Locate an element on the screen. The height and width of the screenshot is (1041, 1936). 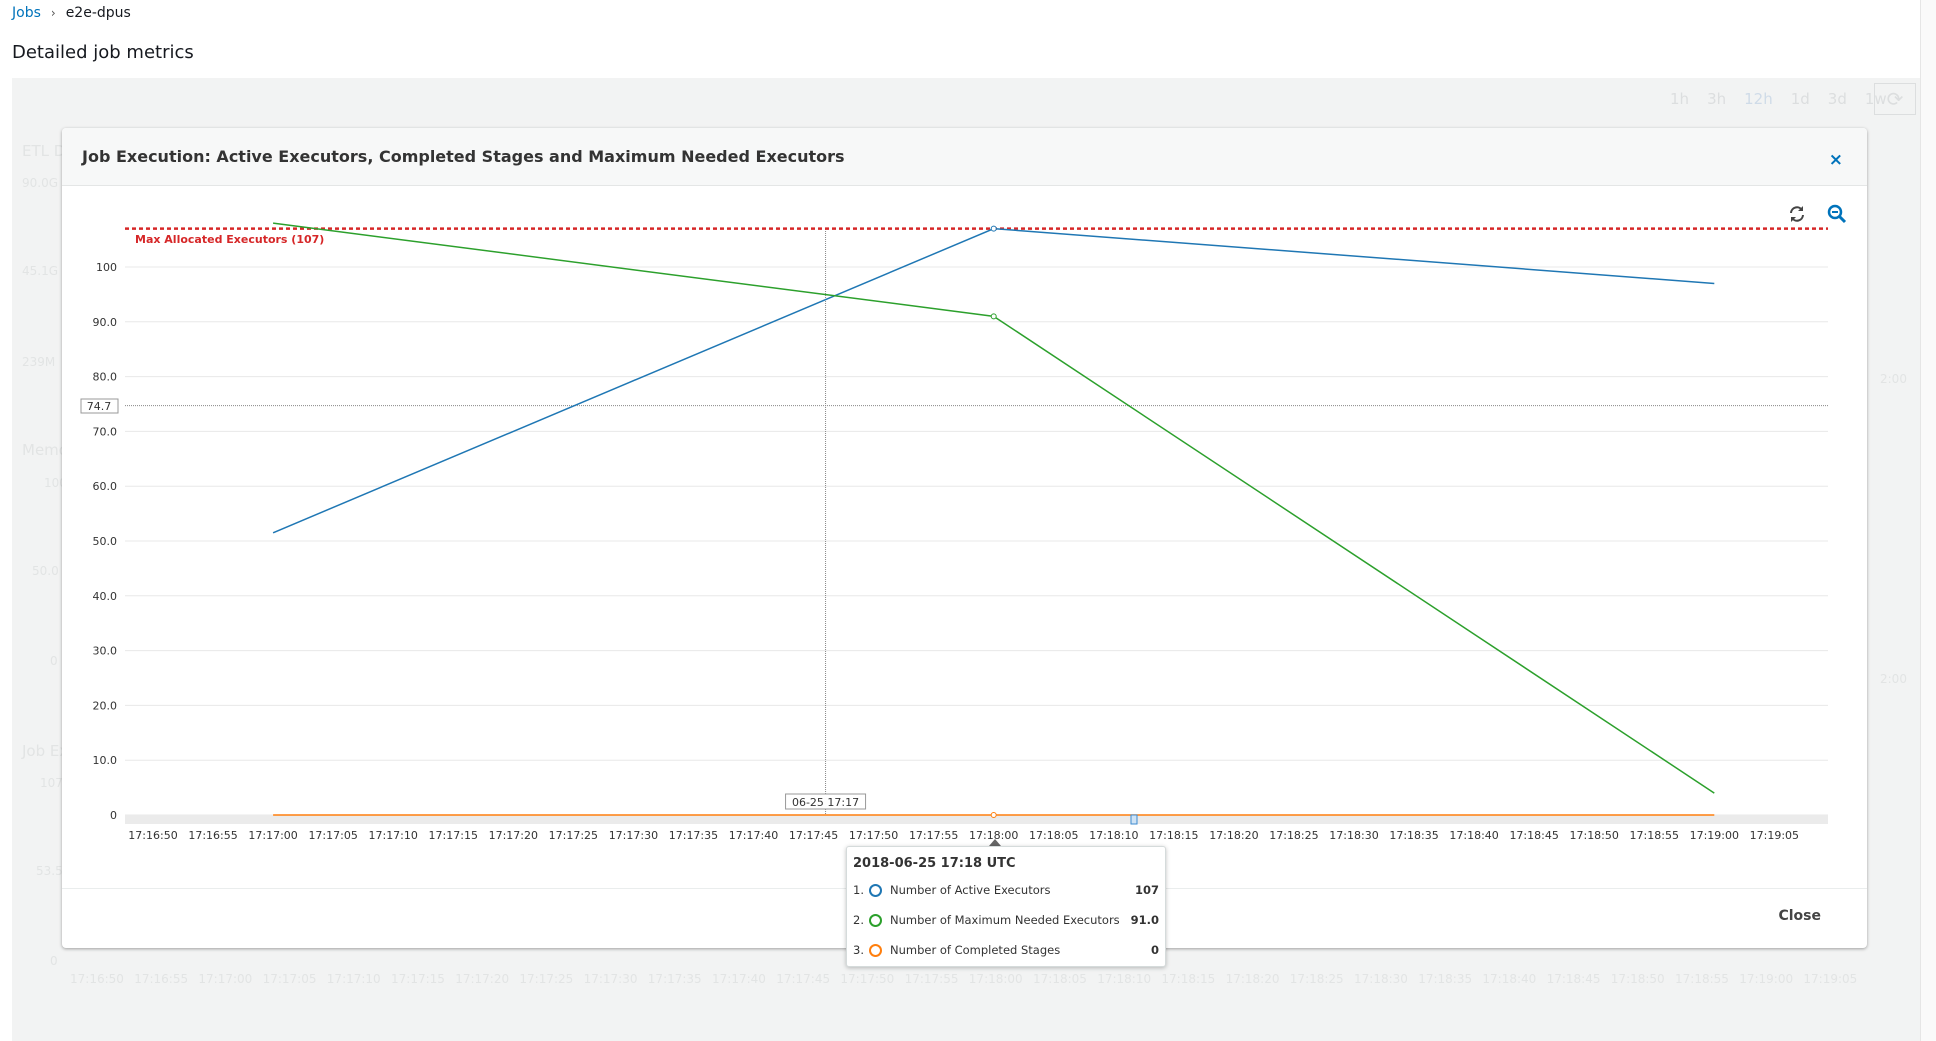
range-3h: 3h is located at coordinates (1717, 99).